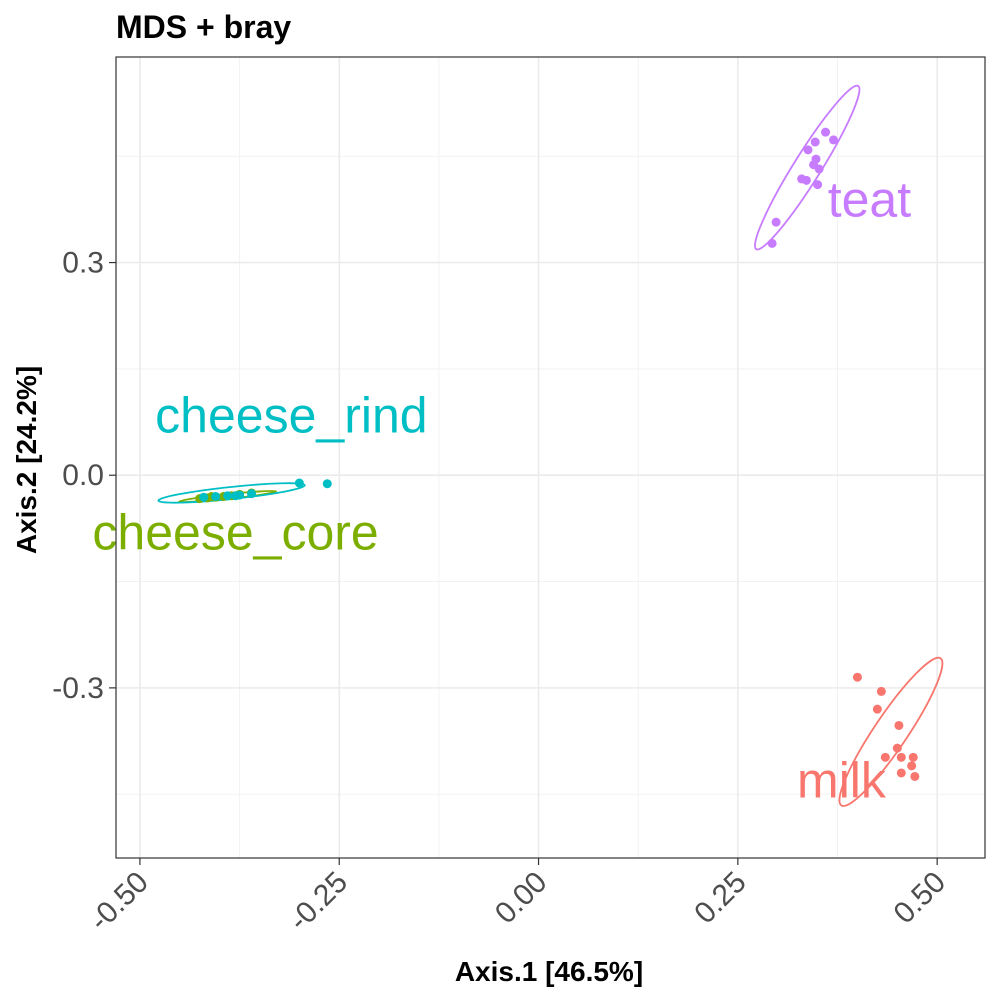 The height and width of the screenshot is (992, 1000). What do you see at coordinates (291, 416) in the screenshot?
I see `label-cheese-rind: cheese_rind` at bounding box center [291, 416].